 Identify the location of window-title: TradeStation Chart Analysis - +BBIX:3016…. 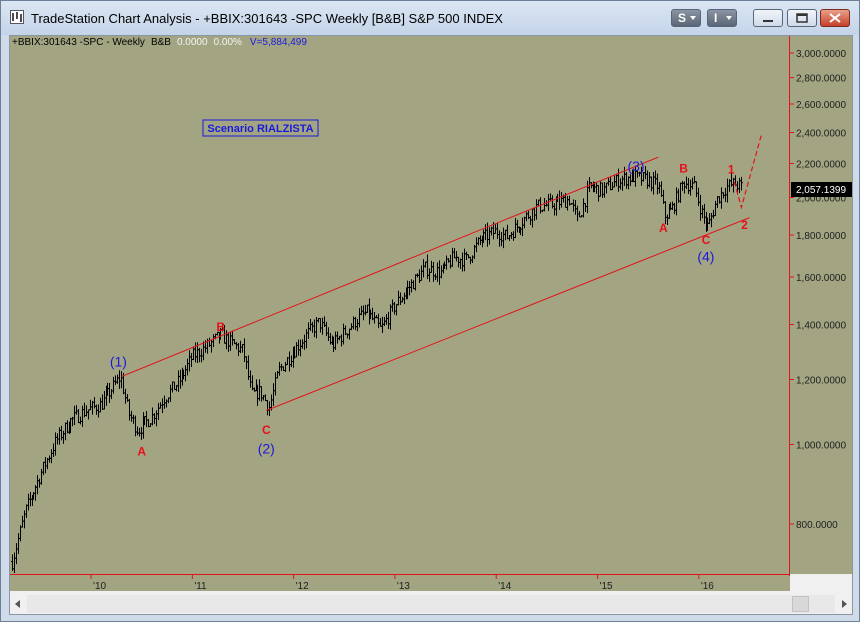
(267, 18).